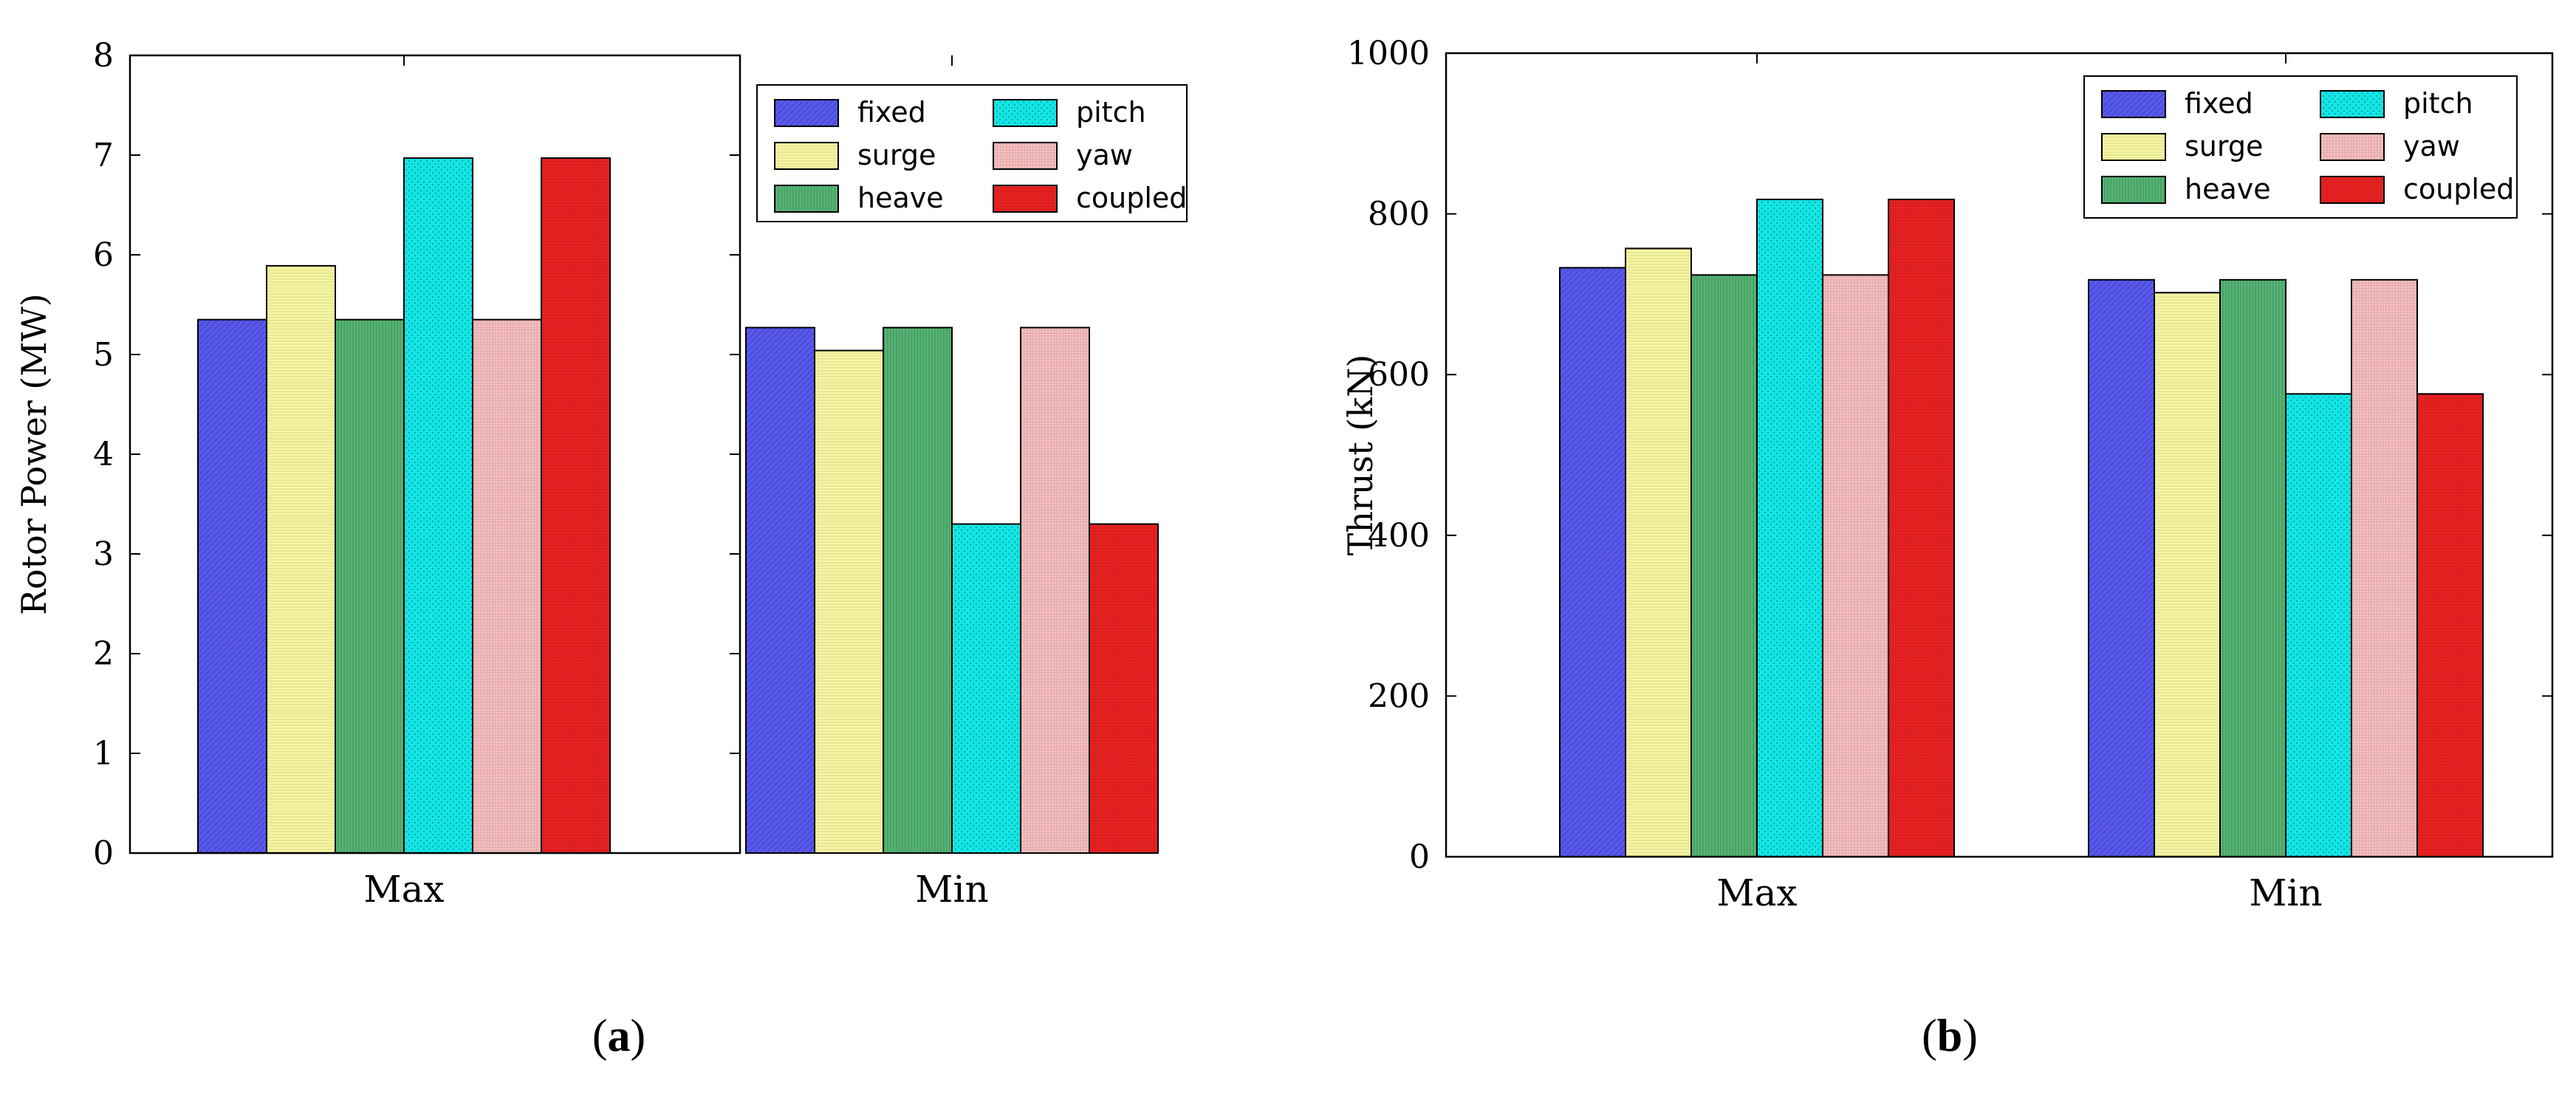 The image size is (2576, 1099). What do you see at coordinates (103, 654) in the screenshot?
I see `y-tick-label: 2` at bounding box center [103, 654].